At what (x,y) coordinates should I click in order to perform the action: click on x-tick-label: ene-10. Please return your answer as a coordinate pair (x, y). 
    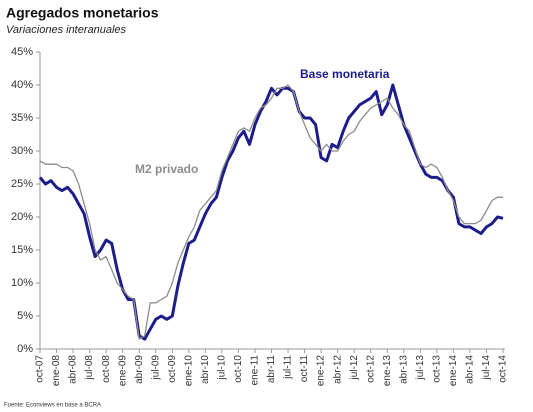
    Looking at the image, I should click on (188, 371).